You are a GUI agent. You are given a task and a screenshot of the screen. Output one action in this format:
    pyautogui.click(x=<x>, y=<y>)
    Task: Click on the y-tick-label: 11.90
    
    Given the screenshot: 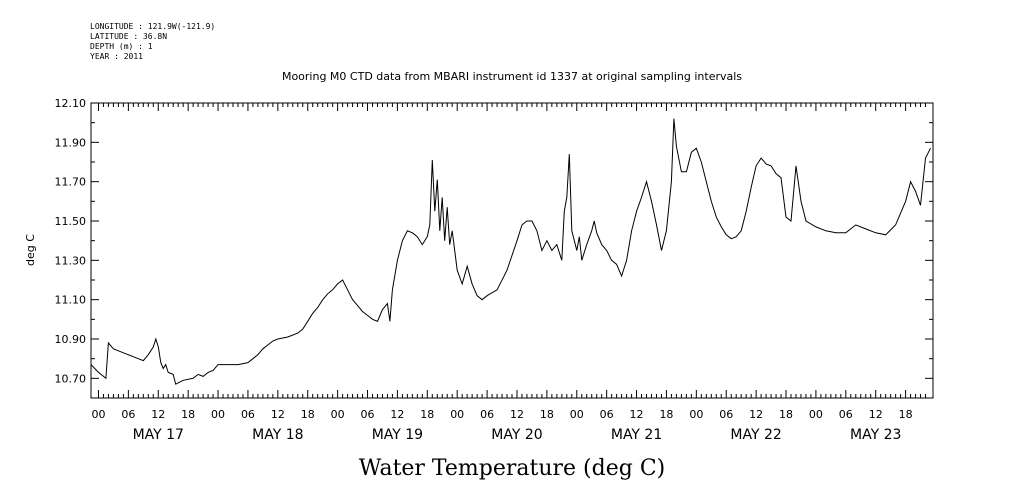 What is the action you would take?
    pyautogui.click(x=71, y=142)
    